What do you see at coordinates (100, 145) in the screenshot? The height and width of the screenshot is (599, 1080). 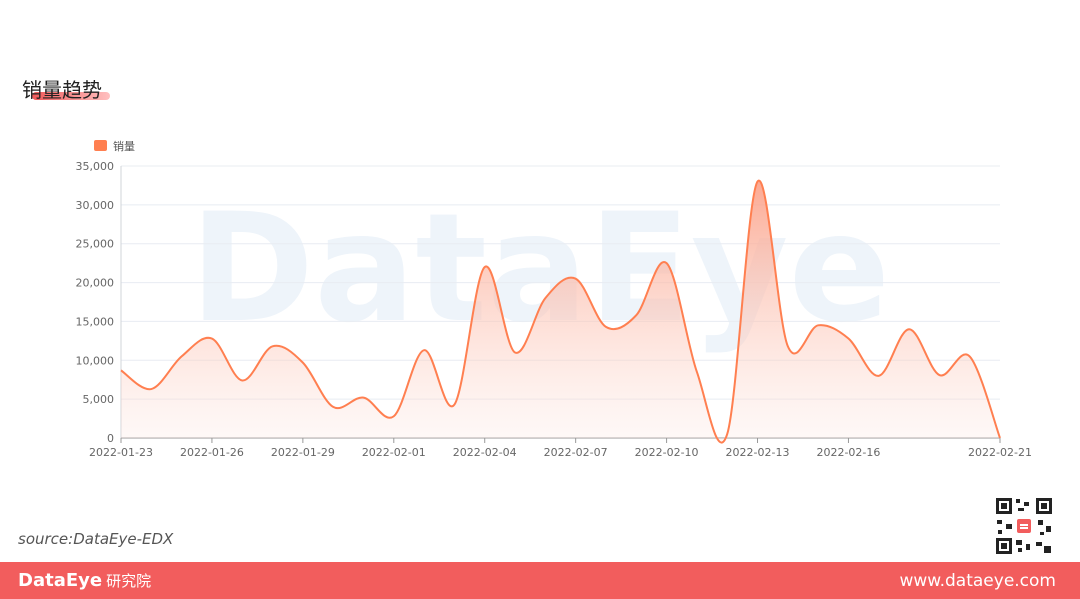 I see `legend-swatch` at bounding box center [100, 145].